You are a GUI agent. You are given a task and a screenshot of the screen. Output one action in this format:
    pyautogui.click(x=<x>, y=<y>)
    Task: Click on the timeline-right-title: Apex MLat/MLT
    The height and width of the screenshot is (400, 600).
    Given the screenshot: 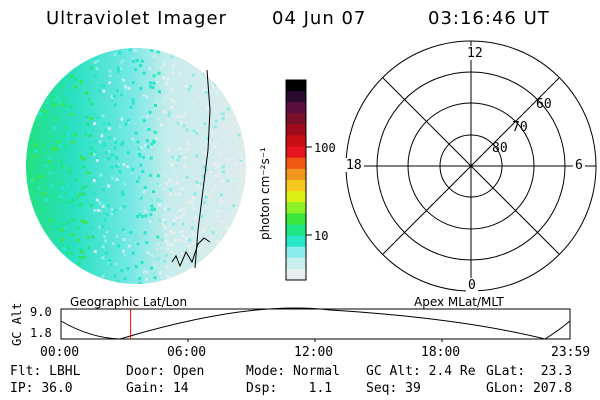 What is the action you would take?
    pyautogui.click(x=459, y=302)
    